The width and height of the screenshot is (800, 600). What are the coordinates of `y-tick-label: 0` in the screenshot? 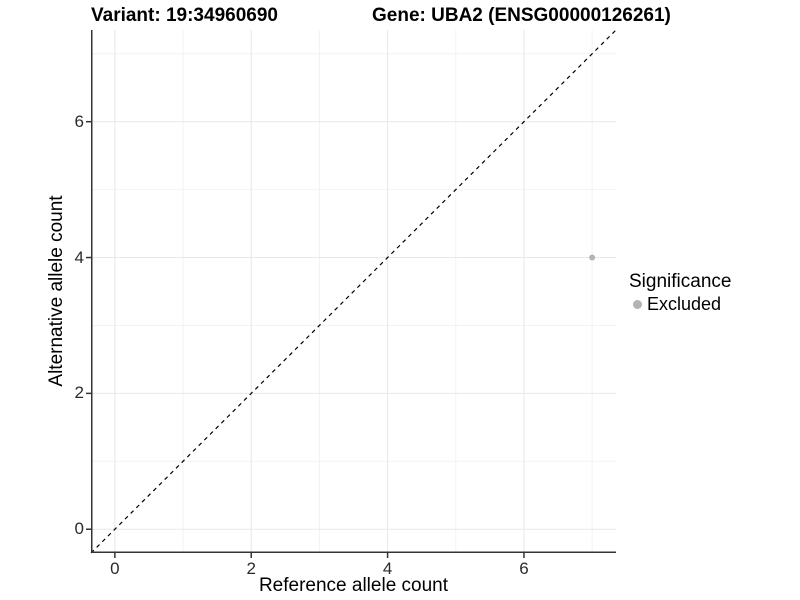 It's located at (79, 529).